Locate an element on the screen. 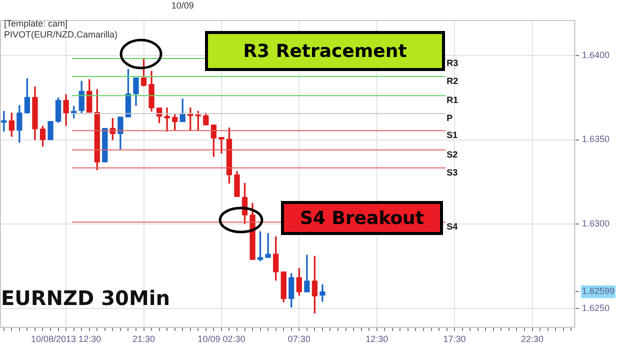 The image size is (623, 353). y-tick-label: 1.6250 is located at coordinates (596, 307).